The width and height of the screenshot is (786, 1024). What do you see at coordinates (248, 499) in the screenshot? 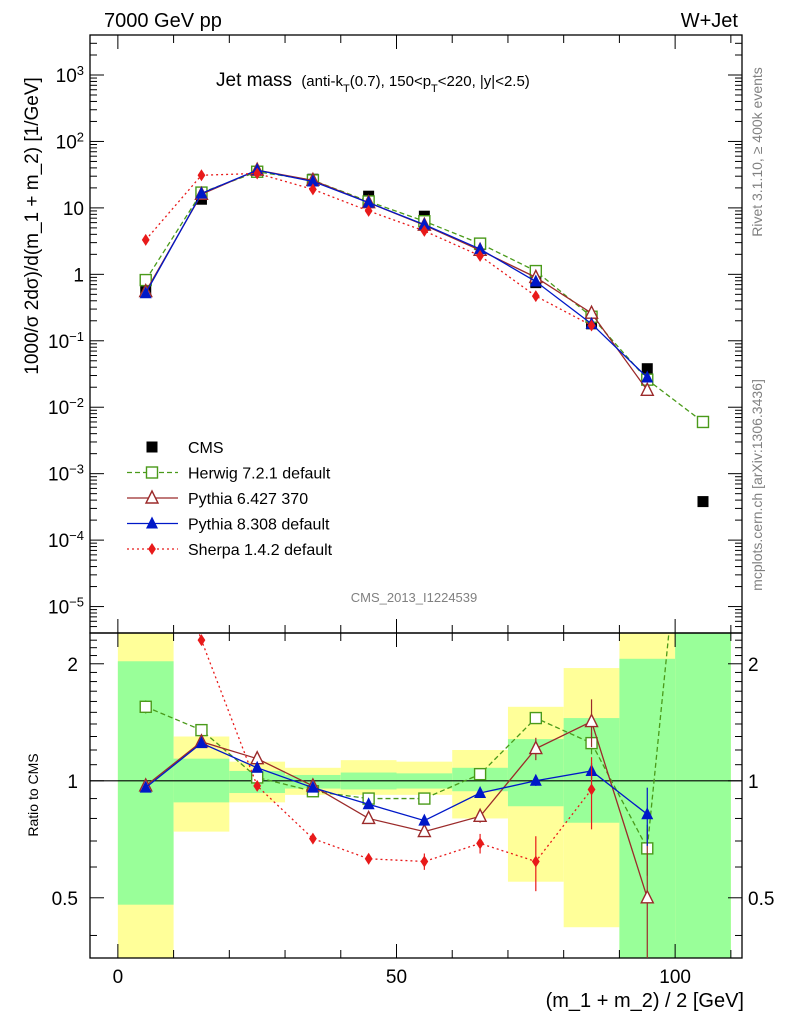
I see `legend-label: Pythia 6.427 370` at bounding box center [248, 499].